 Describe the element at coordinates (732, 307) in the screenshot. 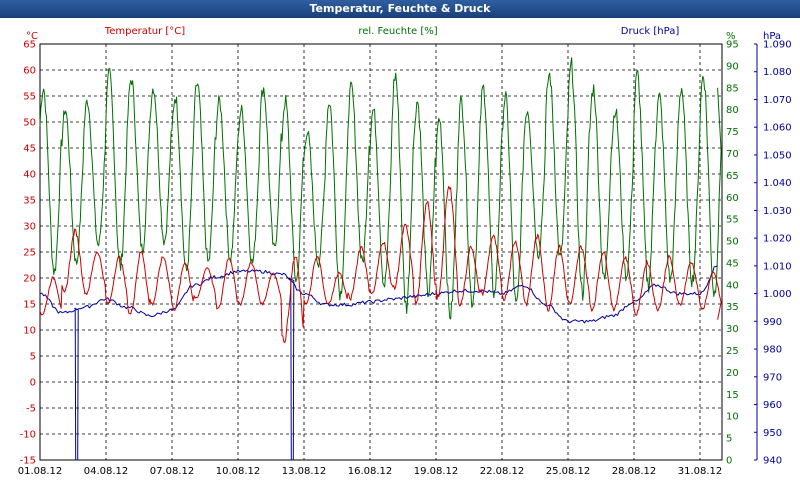

I see `humidity-tick-label: 35` at that location.